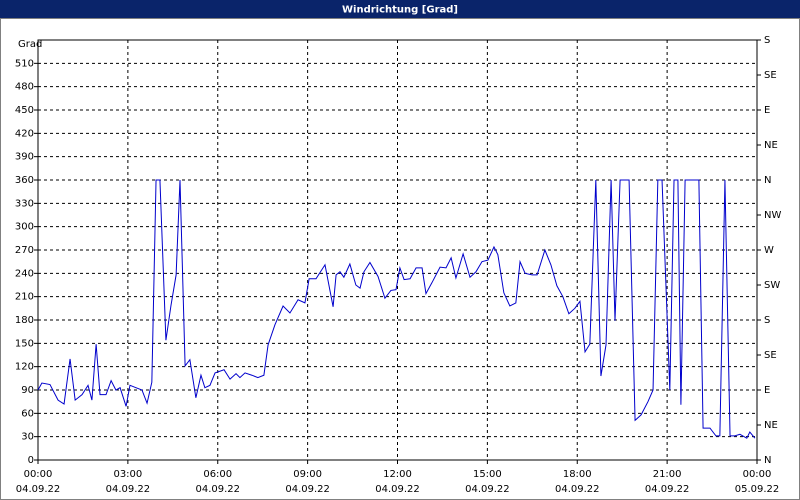 This screenshot has width=800, height=500. I want to click on y-tick-label: 360, so click(24, 180).